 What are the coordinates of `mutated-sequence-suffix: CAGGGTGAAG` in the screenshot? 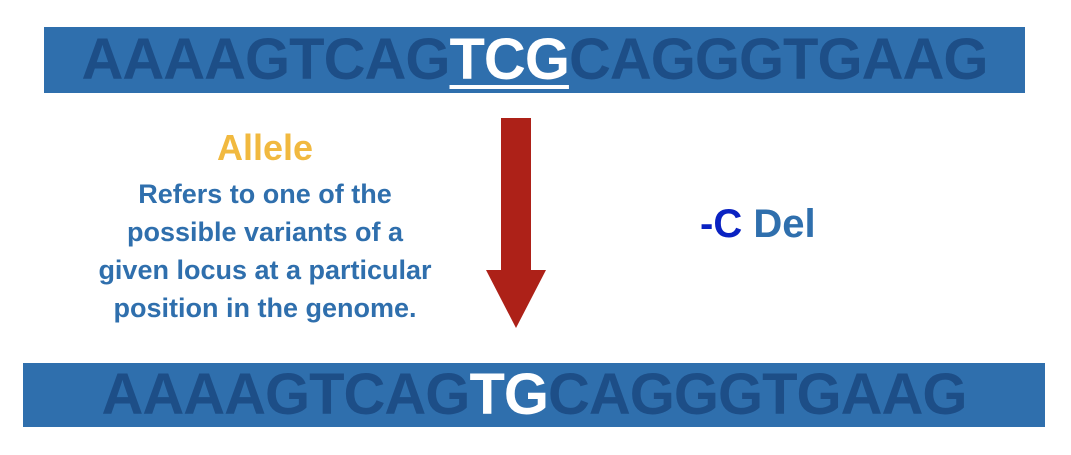 It's located at (757, 395).